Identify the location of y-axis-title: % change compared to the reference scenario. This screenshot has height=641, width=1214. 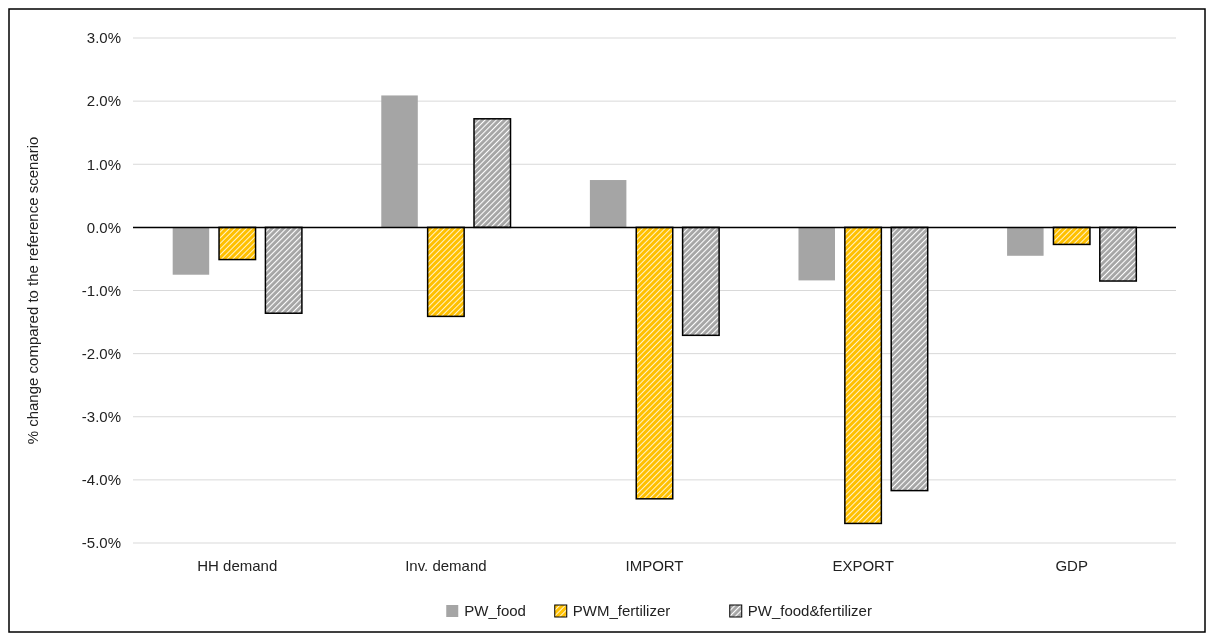
(32, 290).